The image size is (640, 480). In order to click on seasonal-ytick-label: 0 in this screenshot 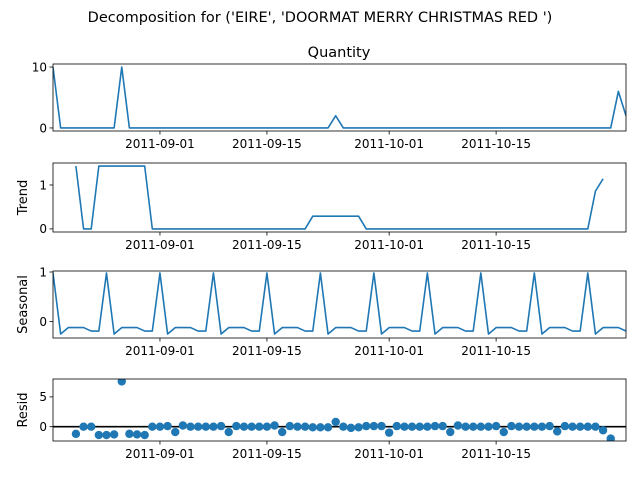, I will do `click(43, 322)`.